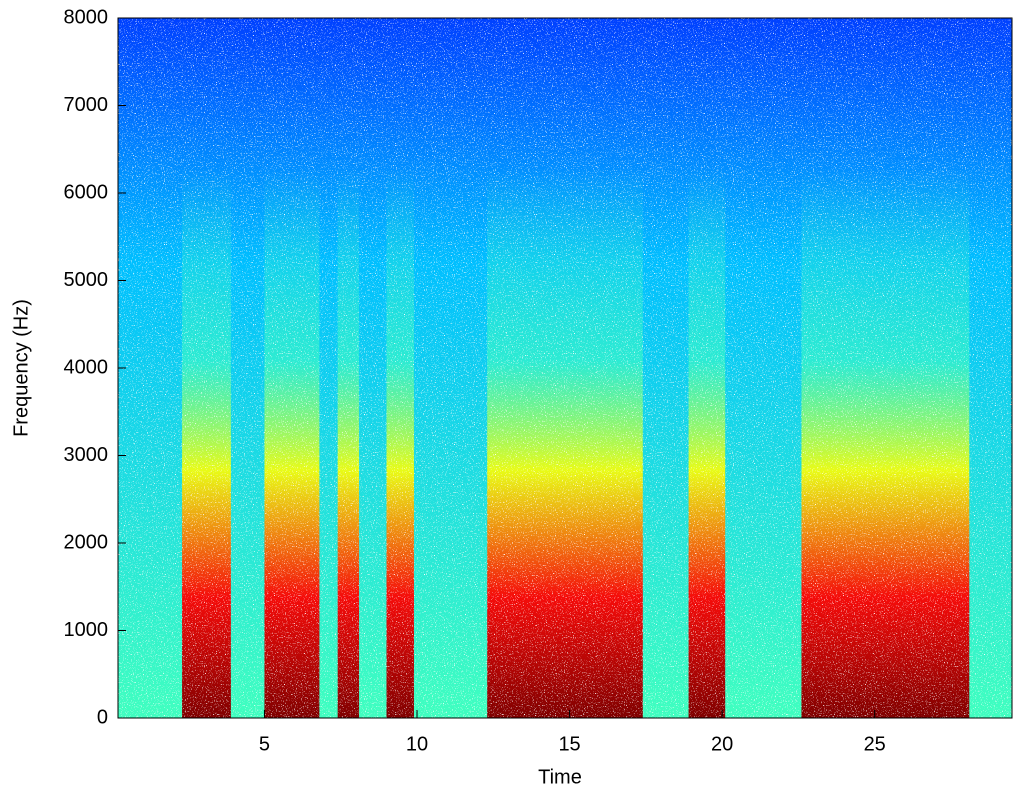 This screenshot has height=806, width=1024. I want to click on y-tick-label: 0, so click(102, 717).